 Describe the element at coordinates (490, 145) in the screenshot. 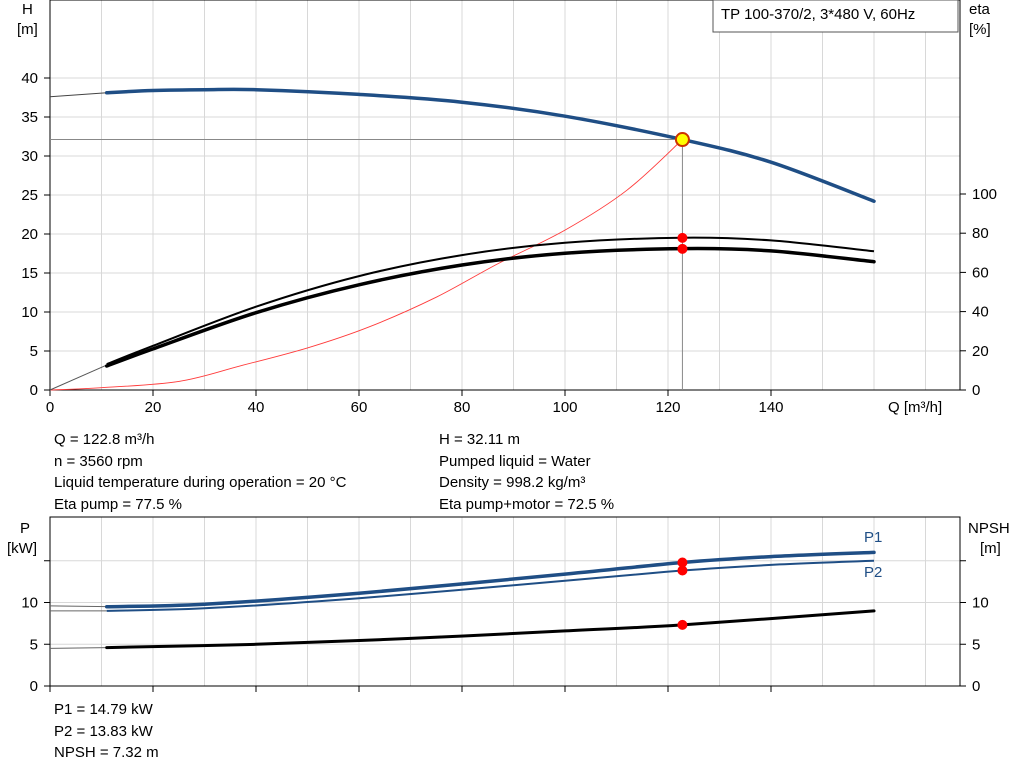

I see `head-curve` at that location.